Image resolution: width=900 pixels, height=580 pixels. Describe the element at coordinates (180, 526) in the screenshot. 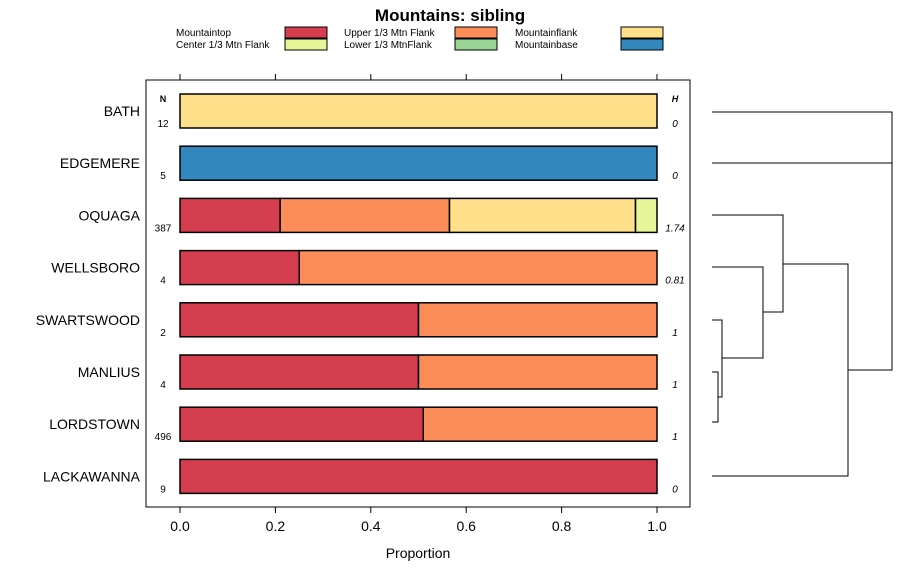

I see `x-tick-label: 0.0` at that location.